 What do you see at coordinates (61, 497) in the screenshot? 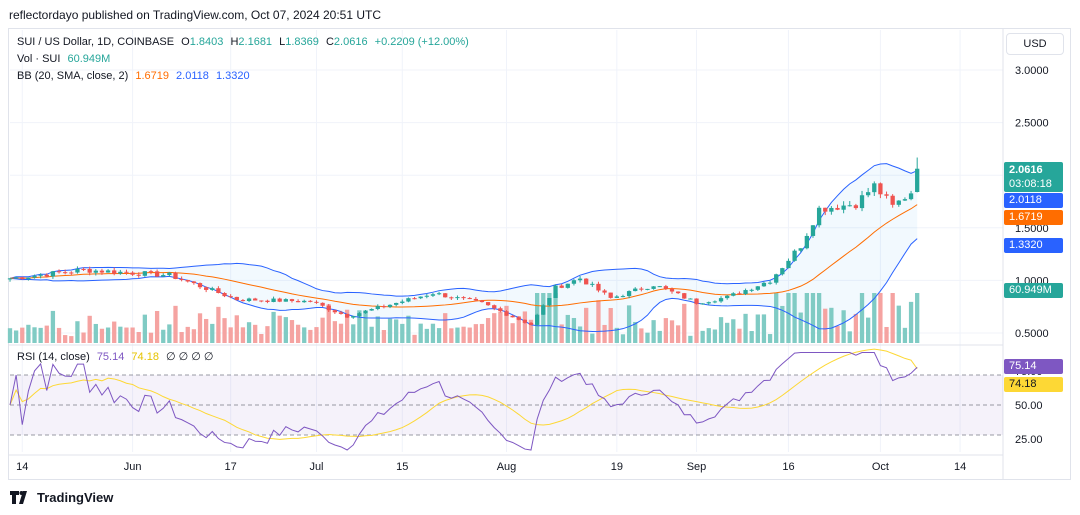
I see `tradingview-logo: TradingView` at bounding box center [61, 497].